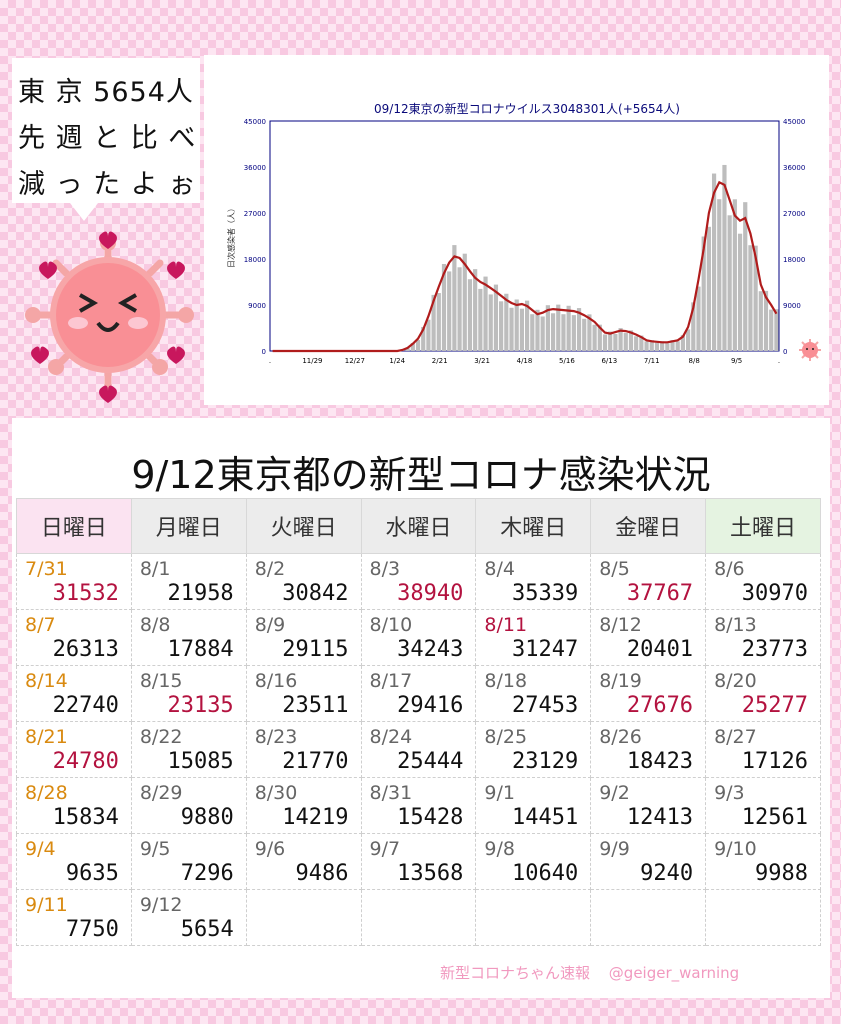  Describe the element at coordinates (303, 861) in the screenshot. I see `day-cell: 9/6 9486` at that location.